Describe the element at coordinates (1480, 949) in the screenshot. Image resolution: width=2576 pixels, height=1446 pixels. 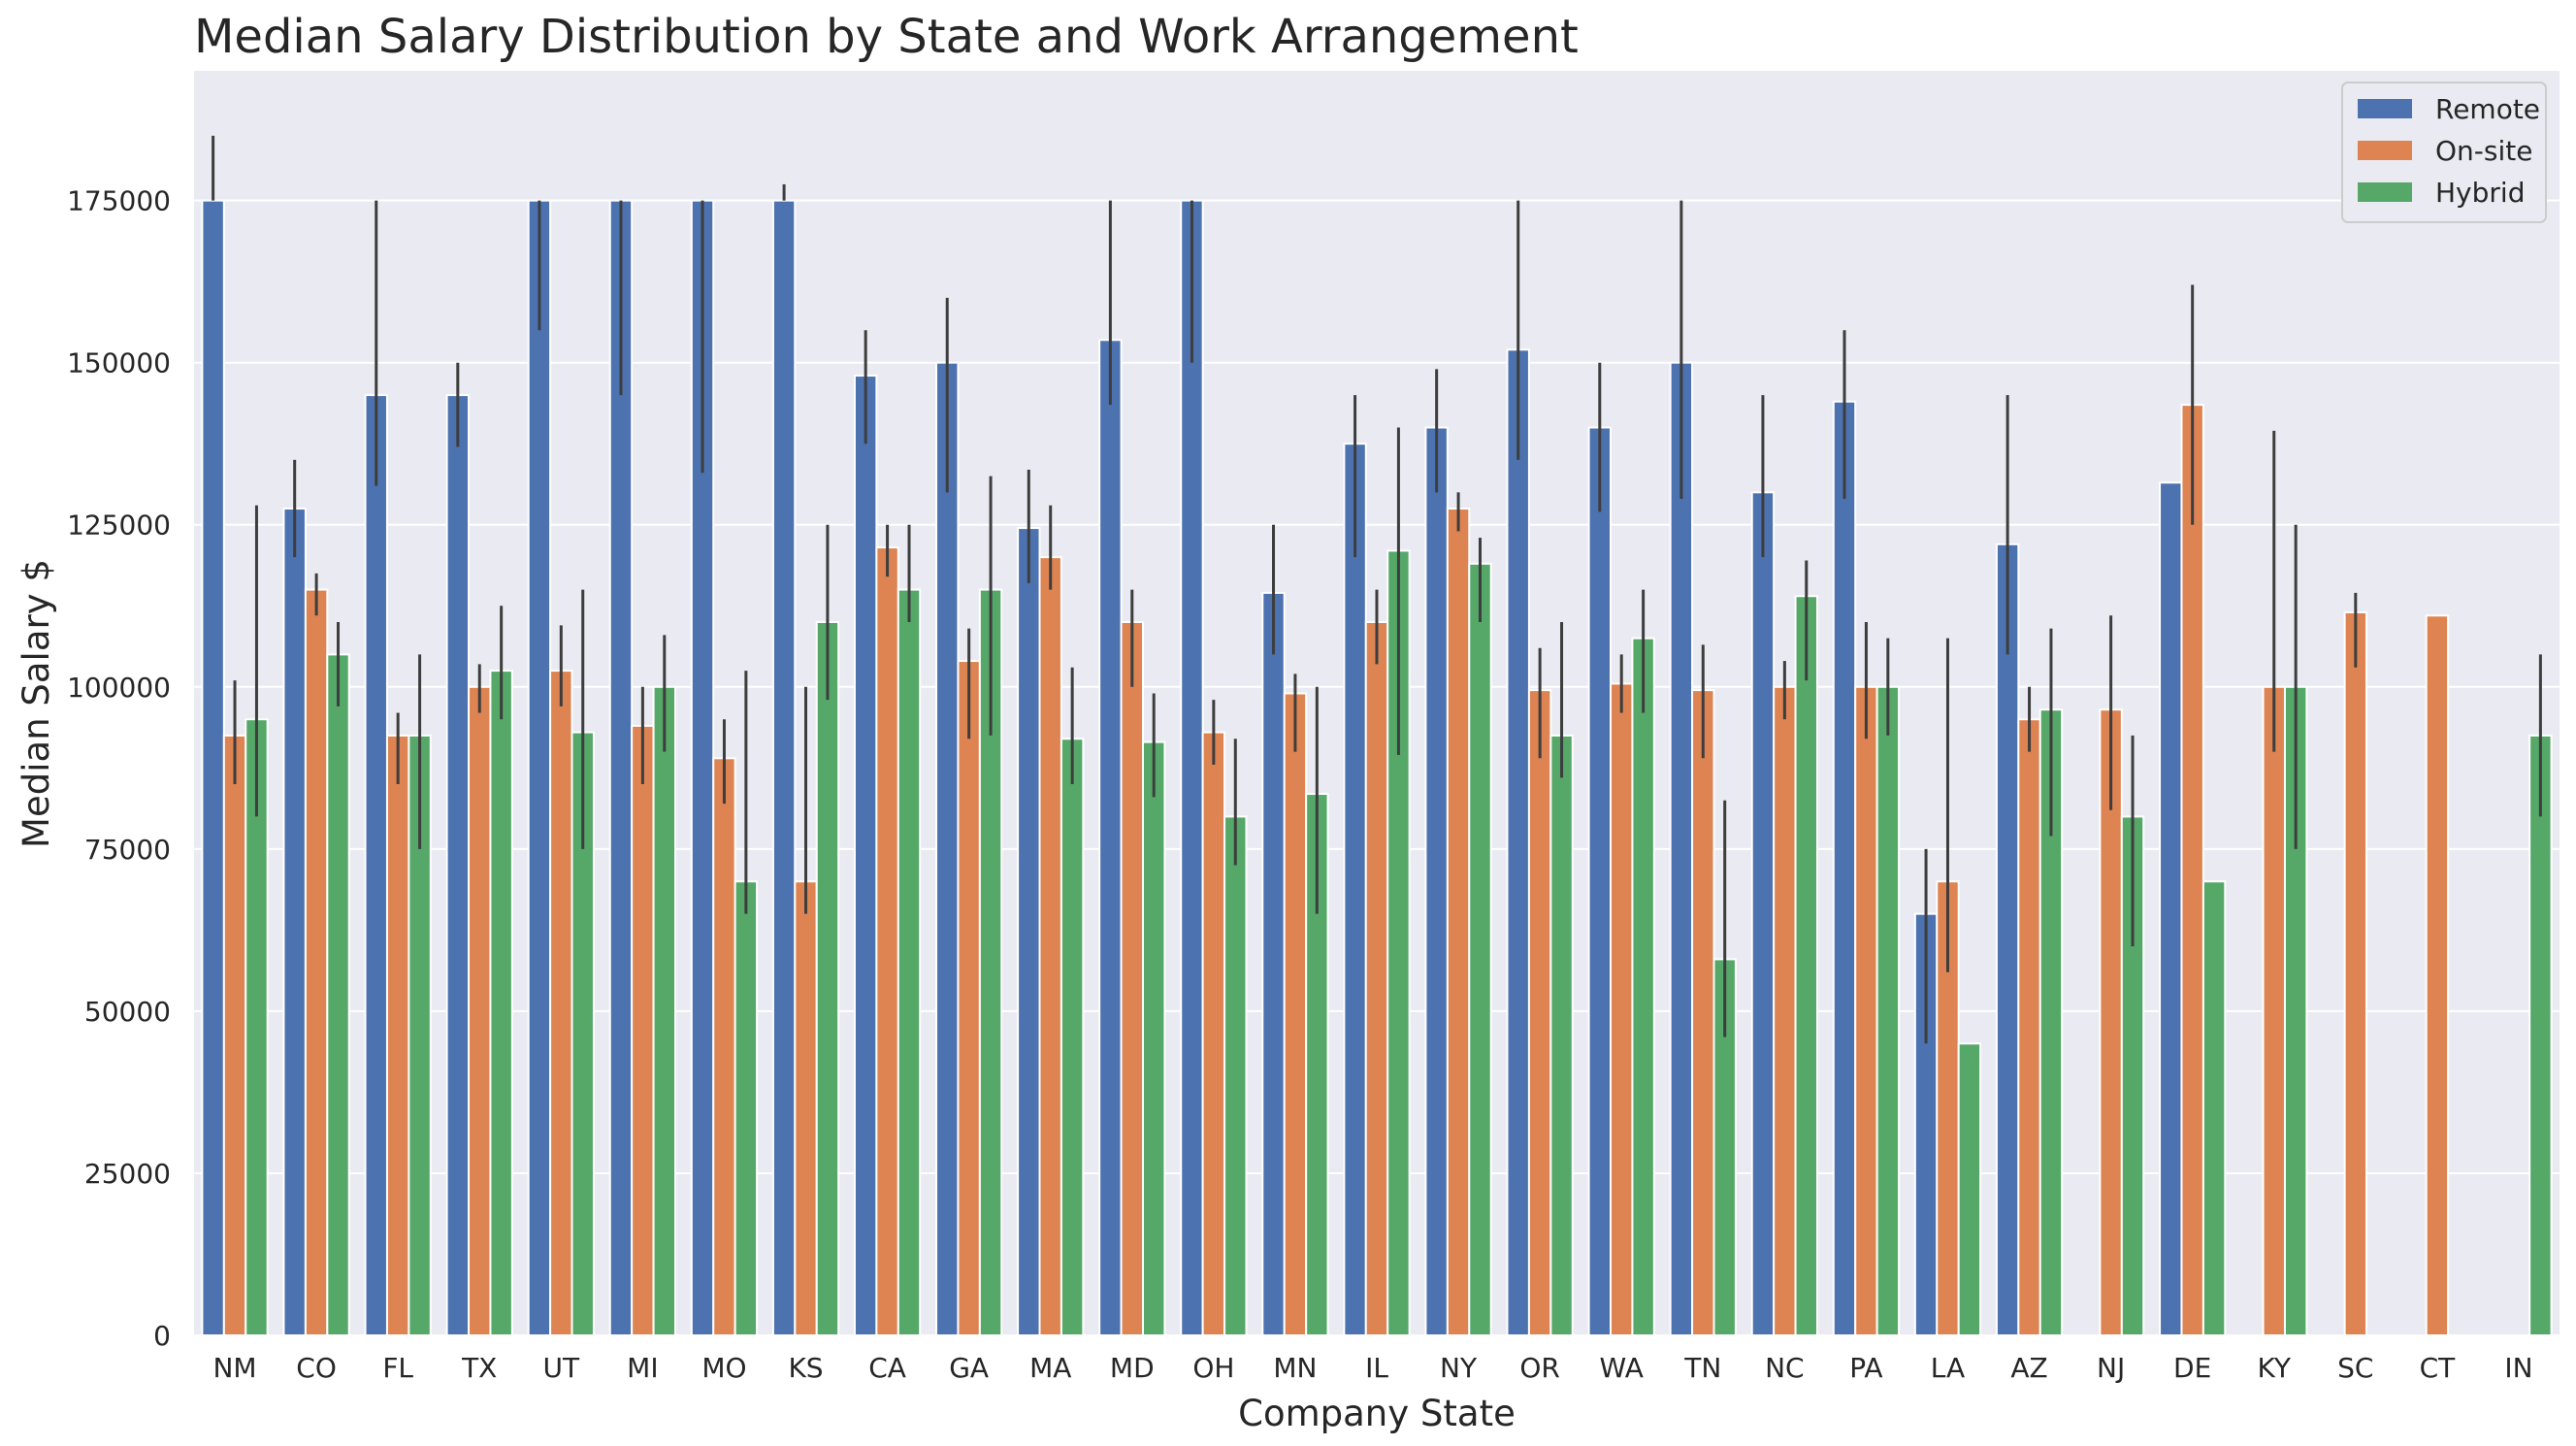
I see `bar-hybrid-ny` at that location.